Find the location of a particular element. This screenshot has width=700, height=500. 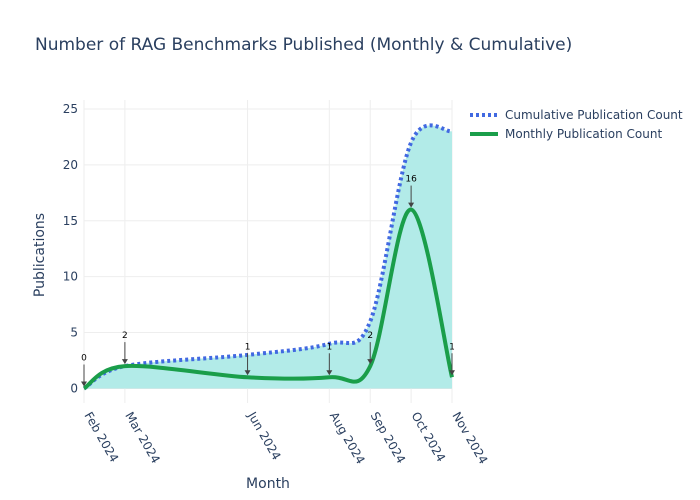

x-tick-label: Aug 2024 is located at coordinates (347, 438).